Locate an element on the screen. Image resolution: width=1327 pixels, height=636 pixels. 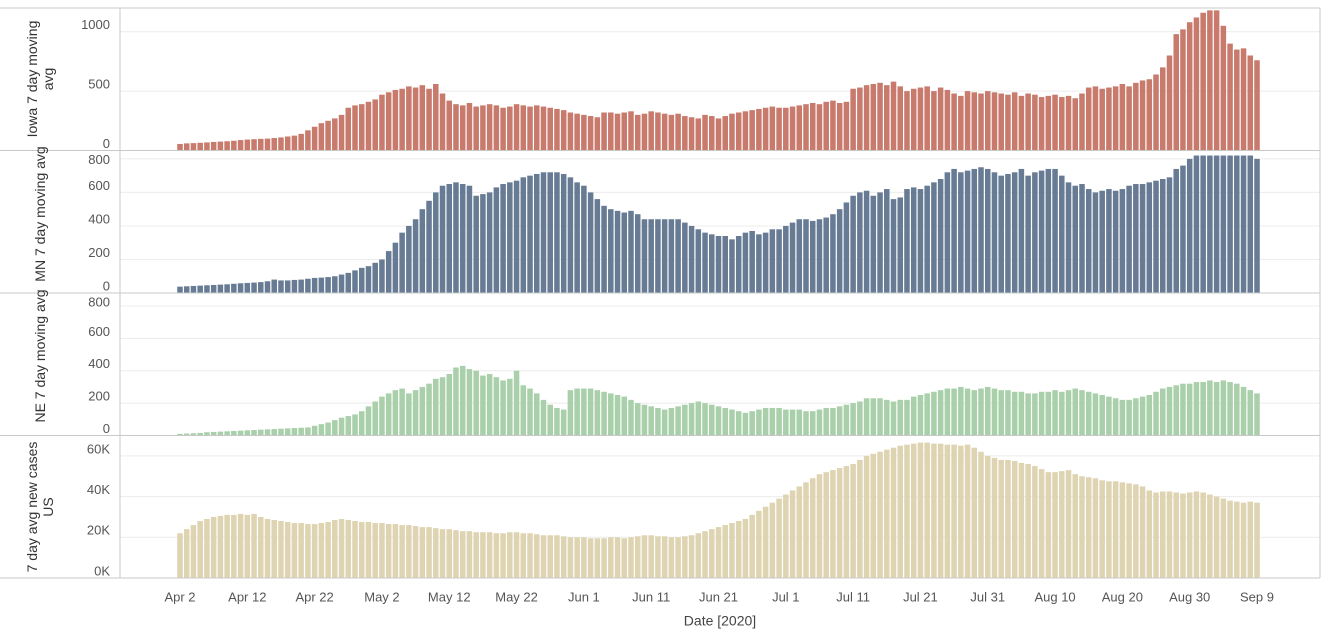
x-tick-label: Jun 21 is located at coordinates (718, 596).